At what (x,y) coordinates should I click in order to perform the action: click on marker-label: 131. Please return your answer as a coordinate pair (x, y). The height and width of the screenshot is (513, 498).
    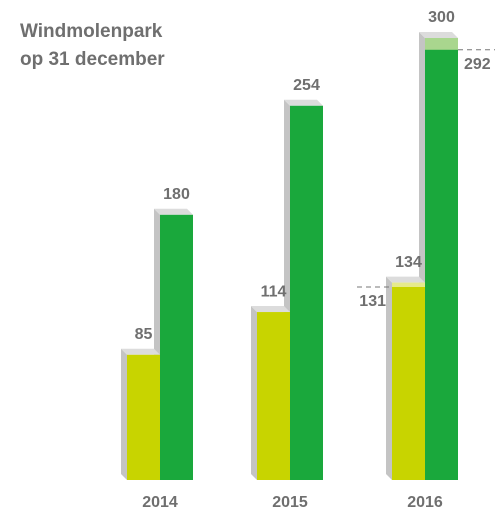
    Looking at the image, I should click on (372, 301).